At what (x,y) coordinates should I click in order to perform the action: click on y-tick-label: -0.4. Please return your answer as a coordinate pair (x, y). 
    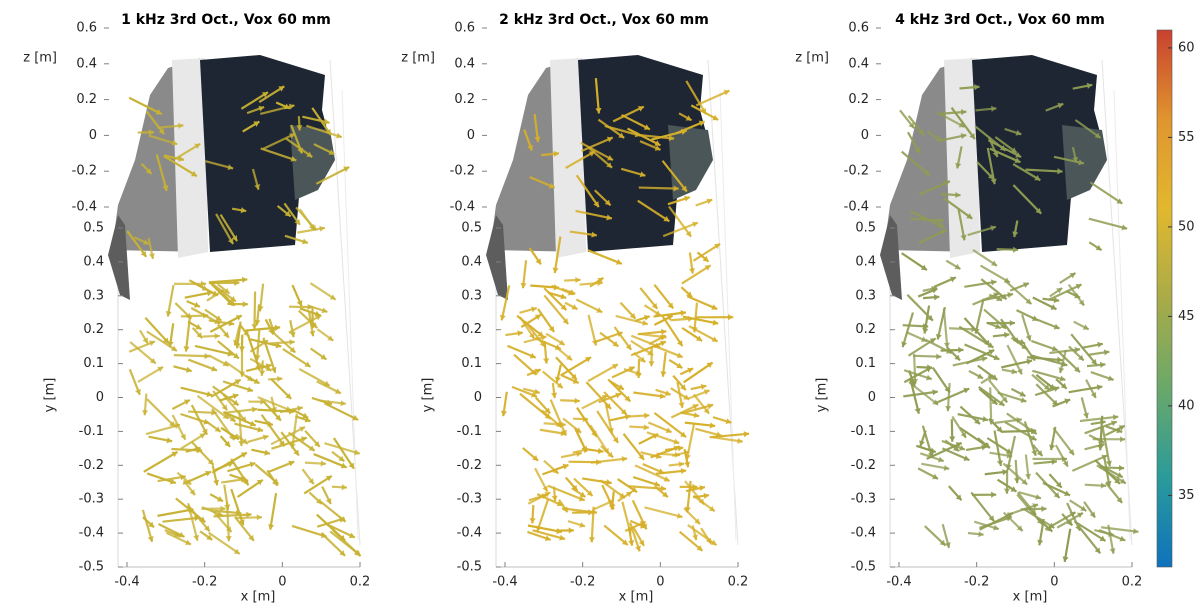
    Looking at the image, I should click on (469, 533).